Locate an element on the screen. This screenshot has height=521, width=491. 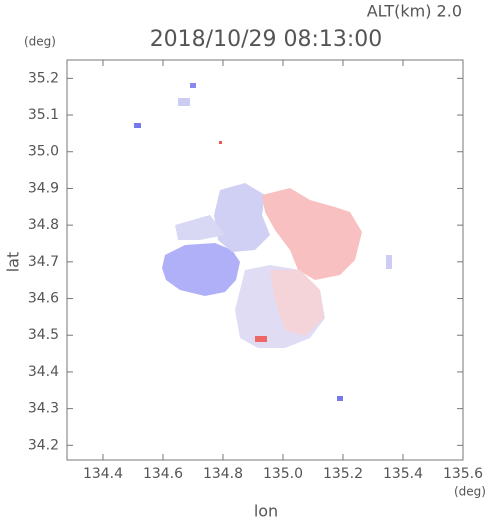
y-unit: (deg) is located at coordinates (40, 42).